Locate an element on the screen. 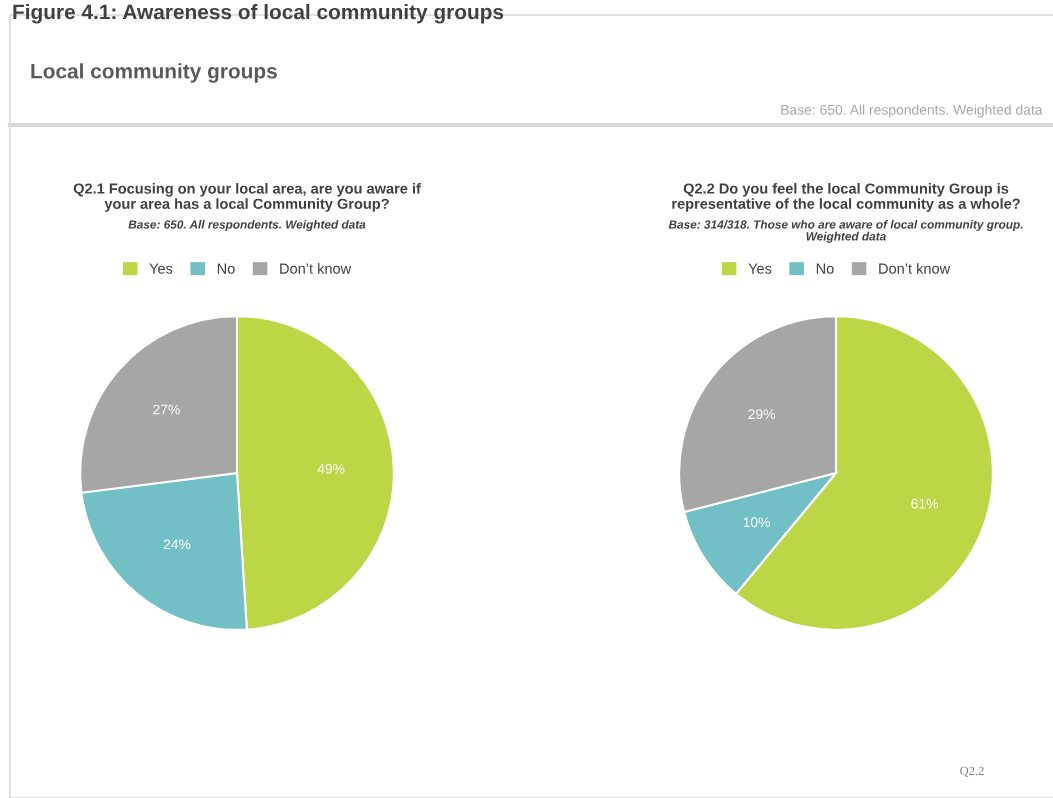  data-label: 49% is located at coordinates (331, 468).